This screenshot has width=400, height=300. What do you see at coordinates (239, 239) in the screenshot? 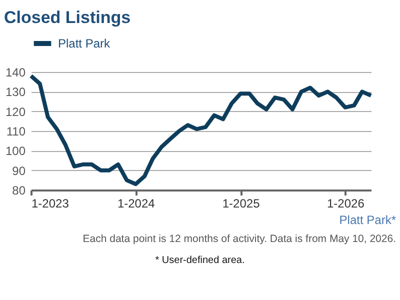
I see `text: Each data point is 12 months of activity. Data is from May 10, 2026.` at bounding box center [239, 239].